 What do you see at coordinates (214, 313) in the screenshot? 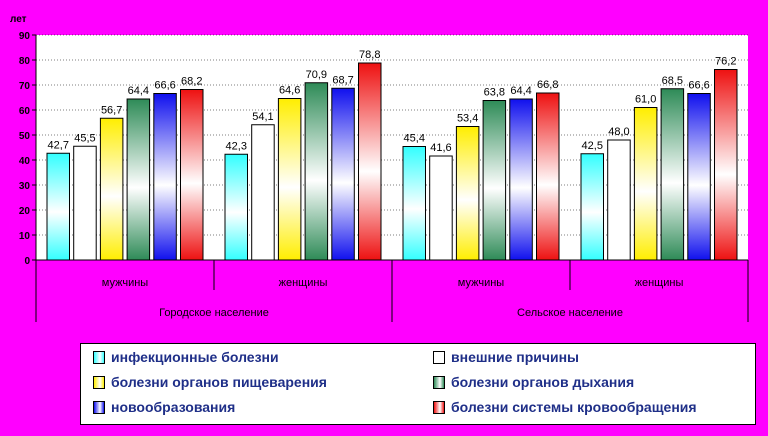
I see `group-label: Городское население` at bounding box center [214, 313].